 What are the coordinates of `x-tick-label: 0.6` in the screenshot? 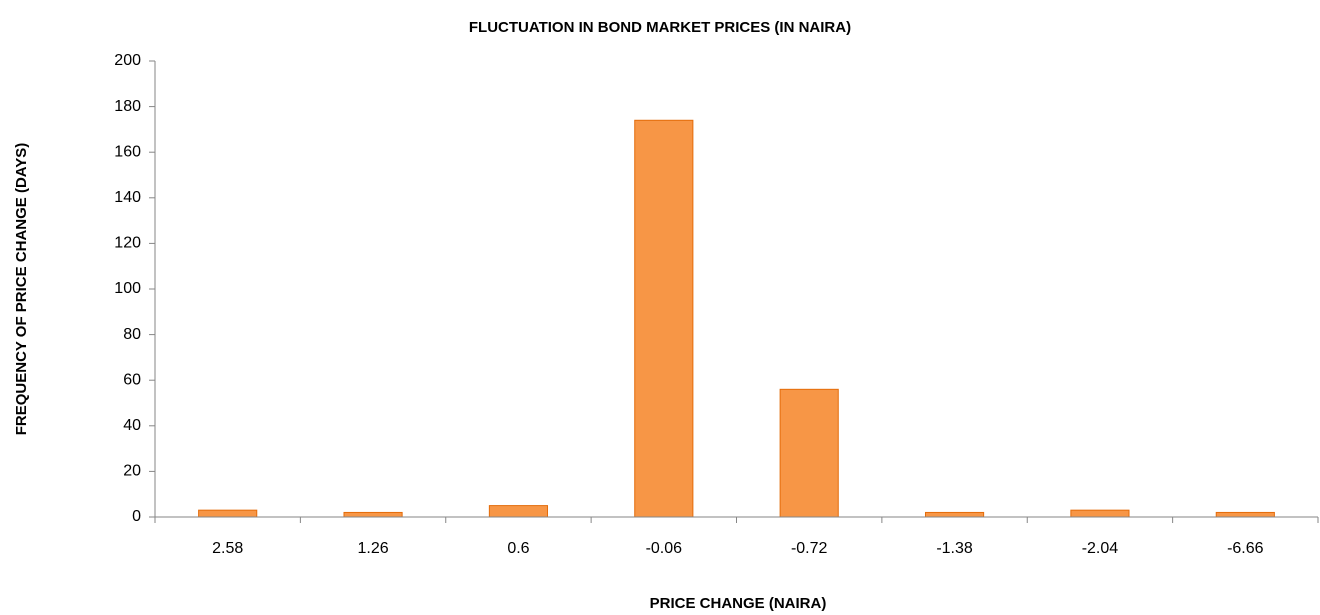 It's located at (518, 548).